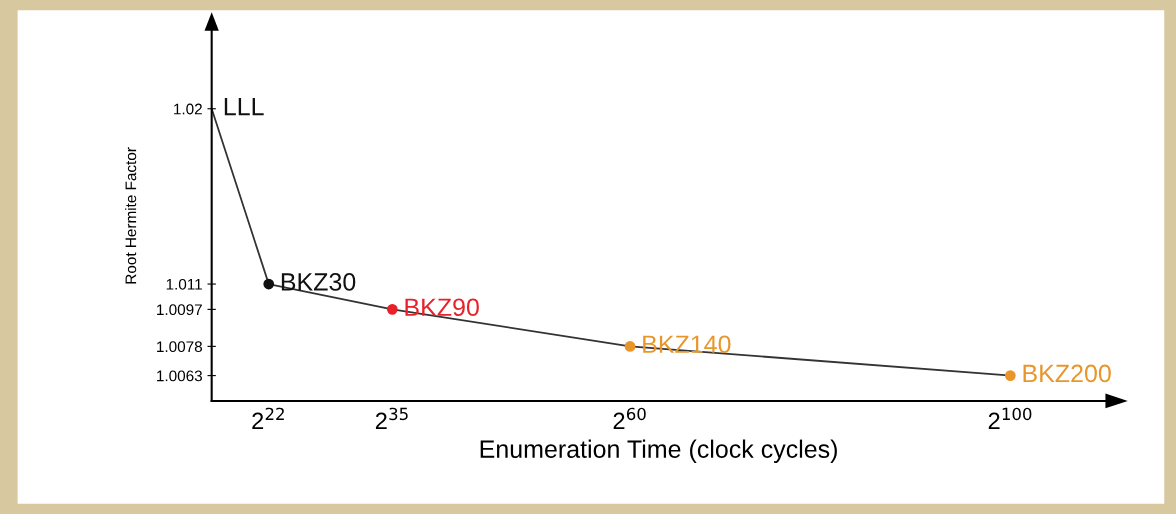  What do you see at coordinates (687, 344) in the screenshot?
I see `annotation: BKZ140` at bounding box center [687, 344].